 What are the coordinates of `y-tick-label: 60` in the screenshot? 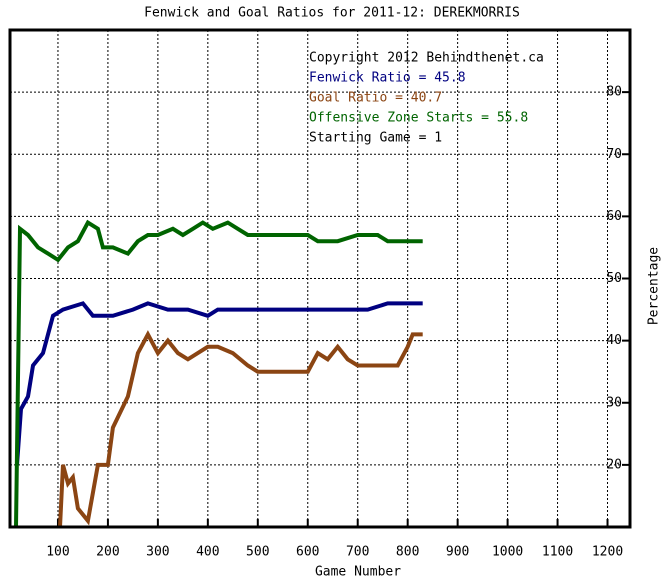 It's located at (614, 216).